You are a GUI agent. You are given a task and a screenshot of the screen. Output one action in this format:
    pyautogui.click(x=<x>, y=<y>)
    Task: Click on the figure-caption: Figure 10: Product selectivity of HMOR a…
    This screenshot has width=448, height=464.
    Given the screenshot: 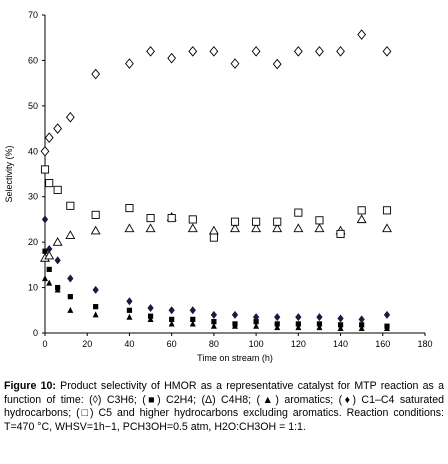 What is the action you would take?
    pyautogui.click(x=224, y=407)
    